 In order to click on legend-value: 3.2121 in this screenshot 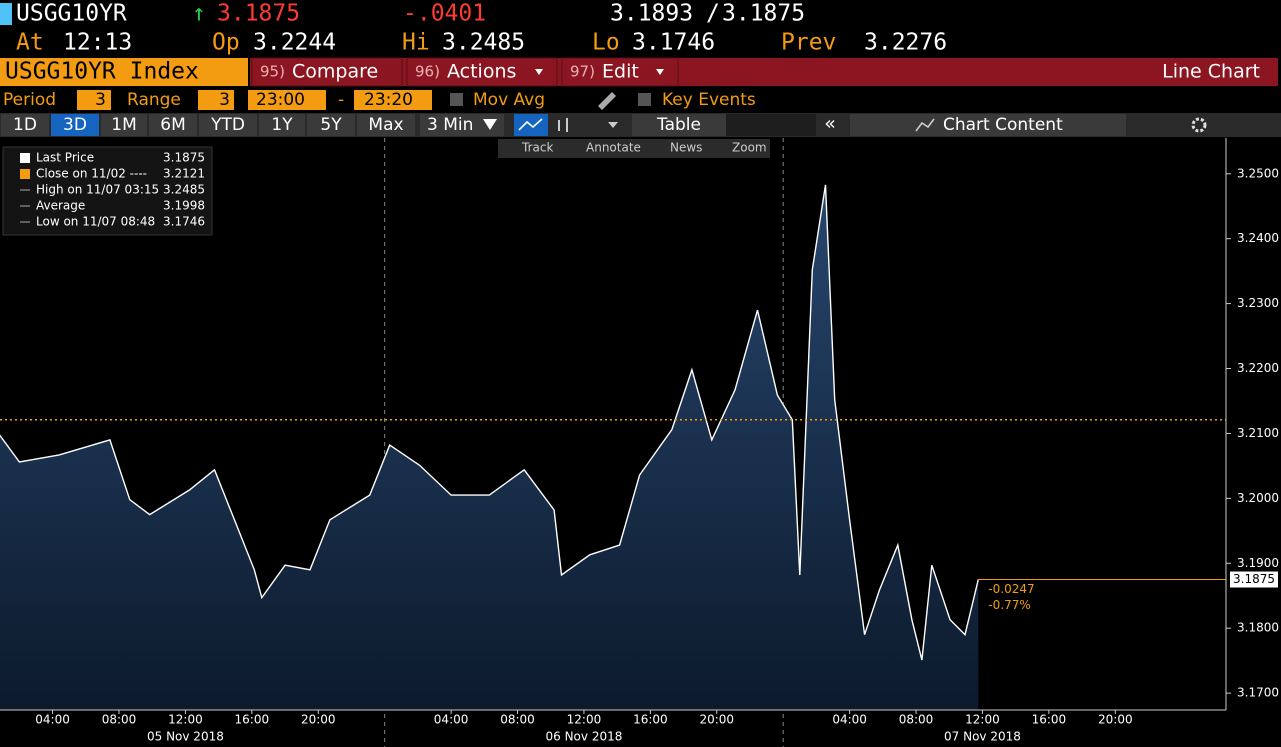, I will do `click(184, 174)`.